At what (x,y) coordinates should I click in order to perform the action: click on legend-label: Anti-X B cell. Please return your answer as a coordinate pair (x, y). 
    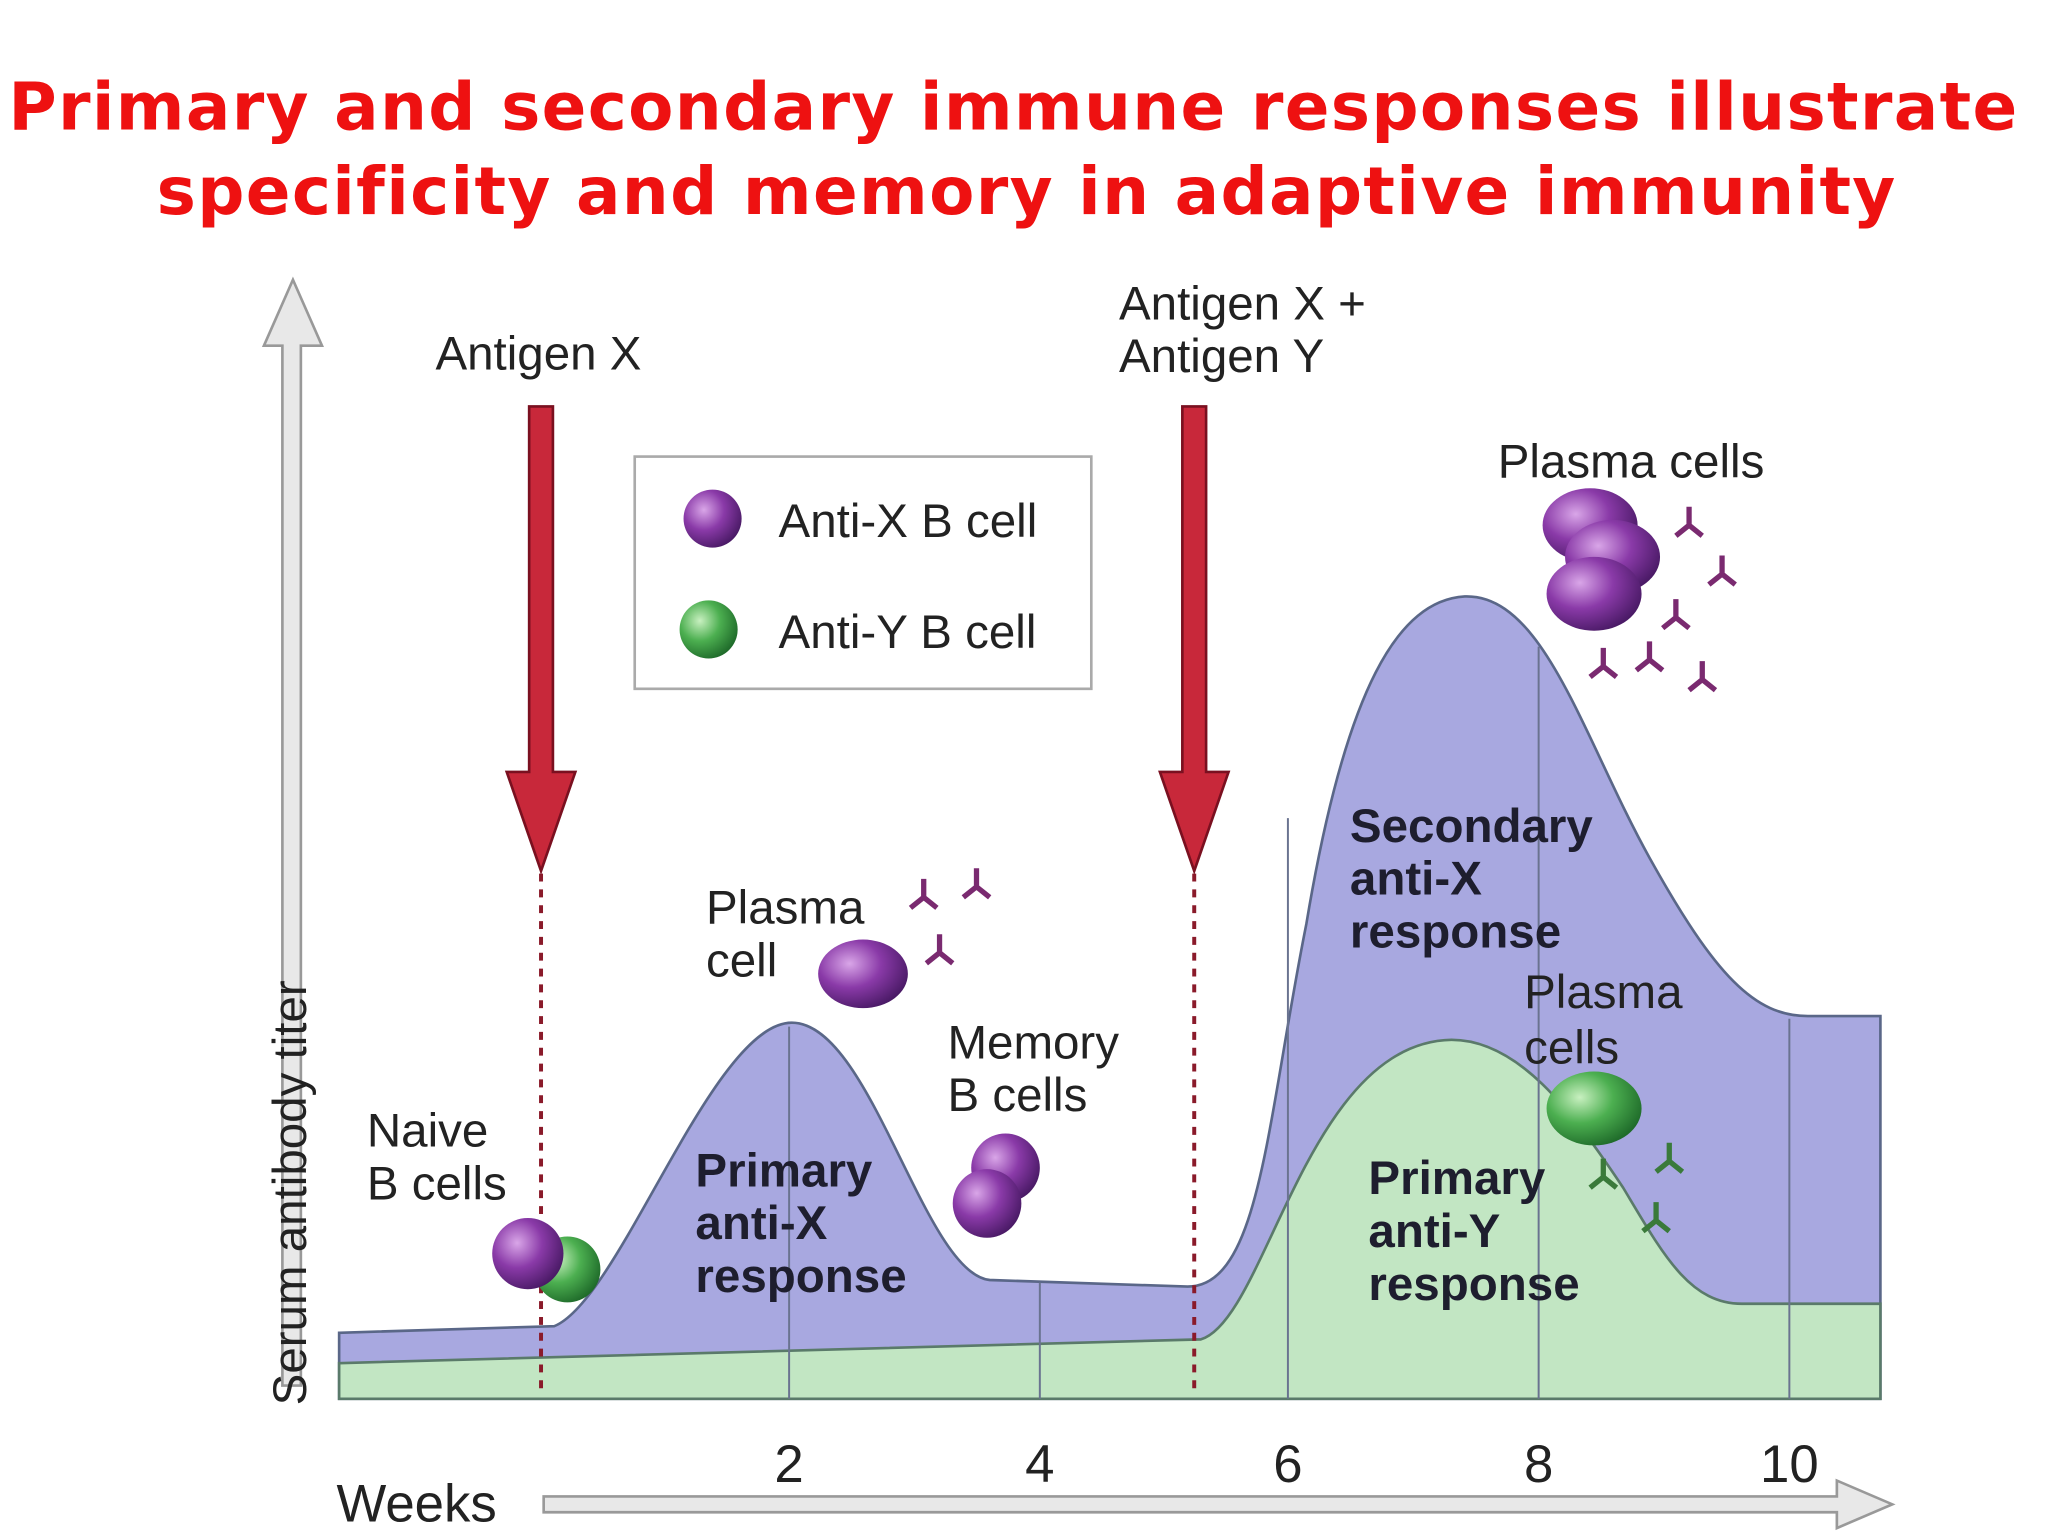
    Looking at the image, I should click on (908, 521).